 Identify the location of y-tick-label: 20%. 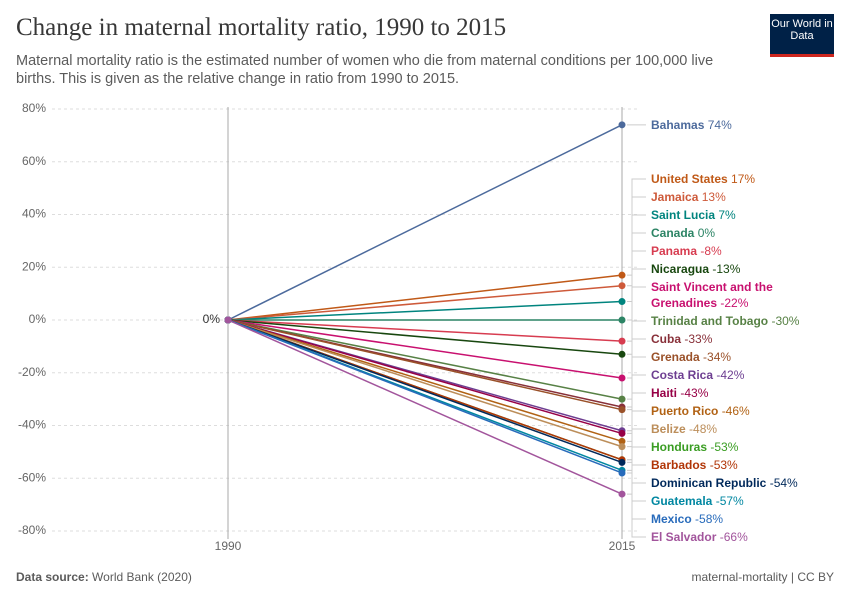
(34, 266).